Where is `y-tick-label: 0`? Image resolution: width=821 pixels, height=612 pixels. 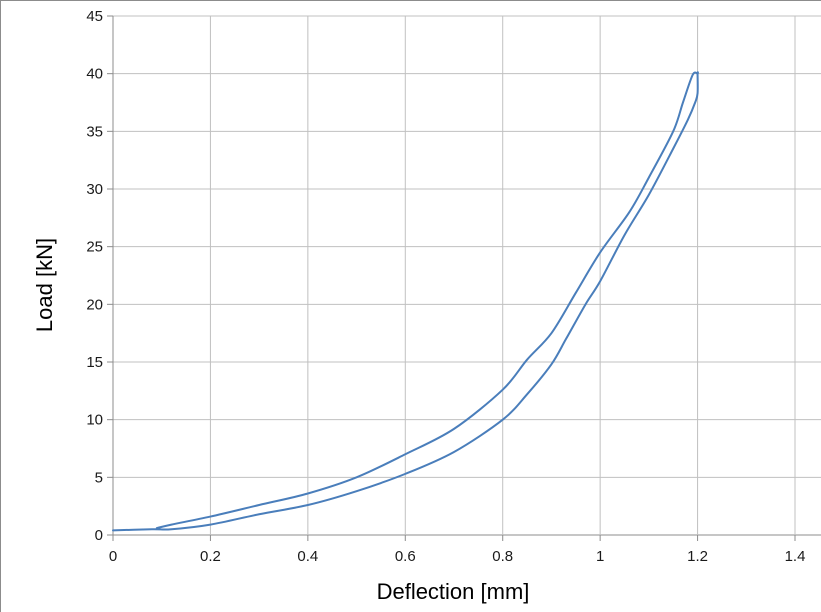 y-tick-label: 0 is located at coordinates (99, 535).